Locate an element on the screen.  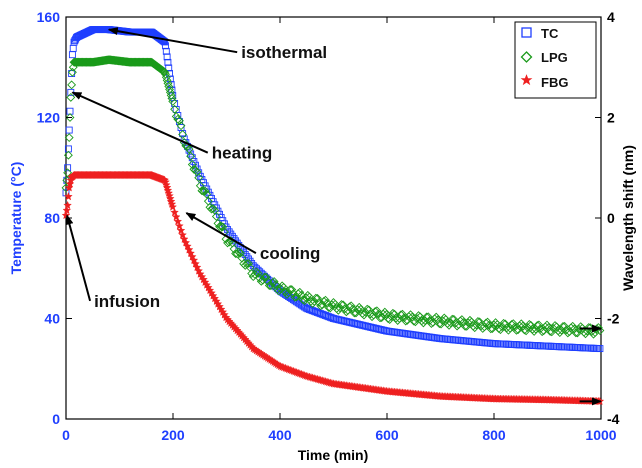
x-axis-label: Time (min) is located at coordinates (333, 455).